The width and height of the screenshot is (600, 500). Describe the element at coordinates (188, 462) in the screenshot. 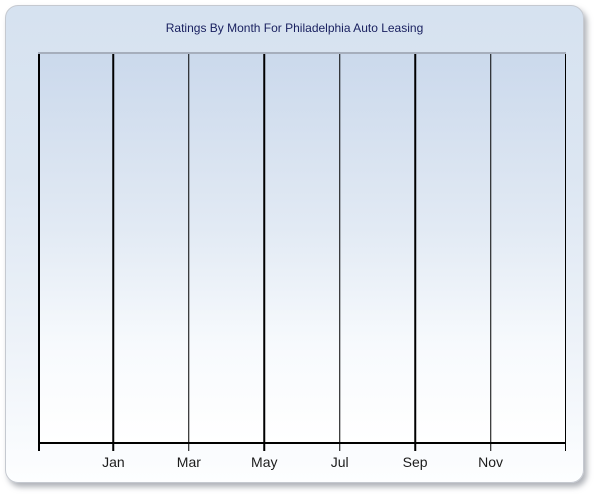

I see `x-axis-label: Mar` at that location.